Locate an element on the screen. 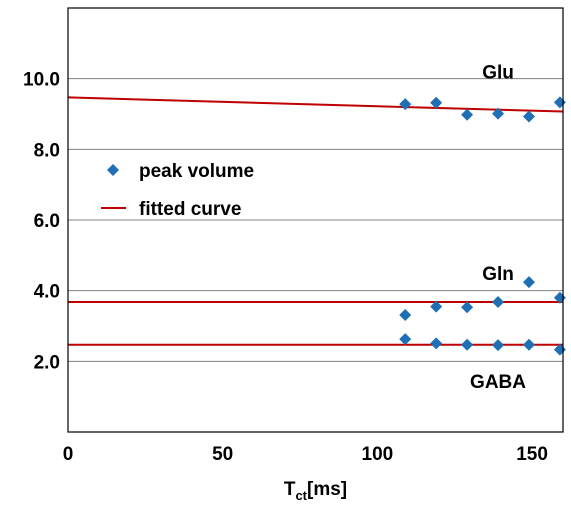 This screenshot has width=571, height=512. series-label-glu: Glu is located at coordinates (498, 73).